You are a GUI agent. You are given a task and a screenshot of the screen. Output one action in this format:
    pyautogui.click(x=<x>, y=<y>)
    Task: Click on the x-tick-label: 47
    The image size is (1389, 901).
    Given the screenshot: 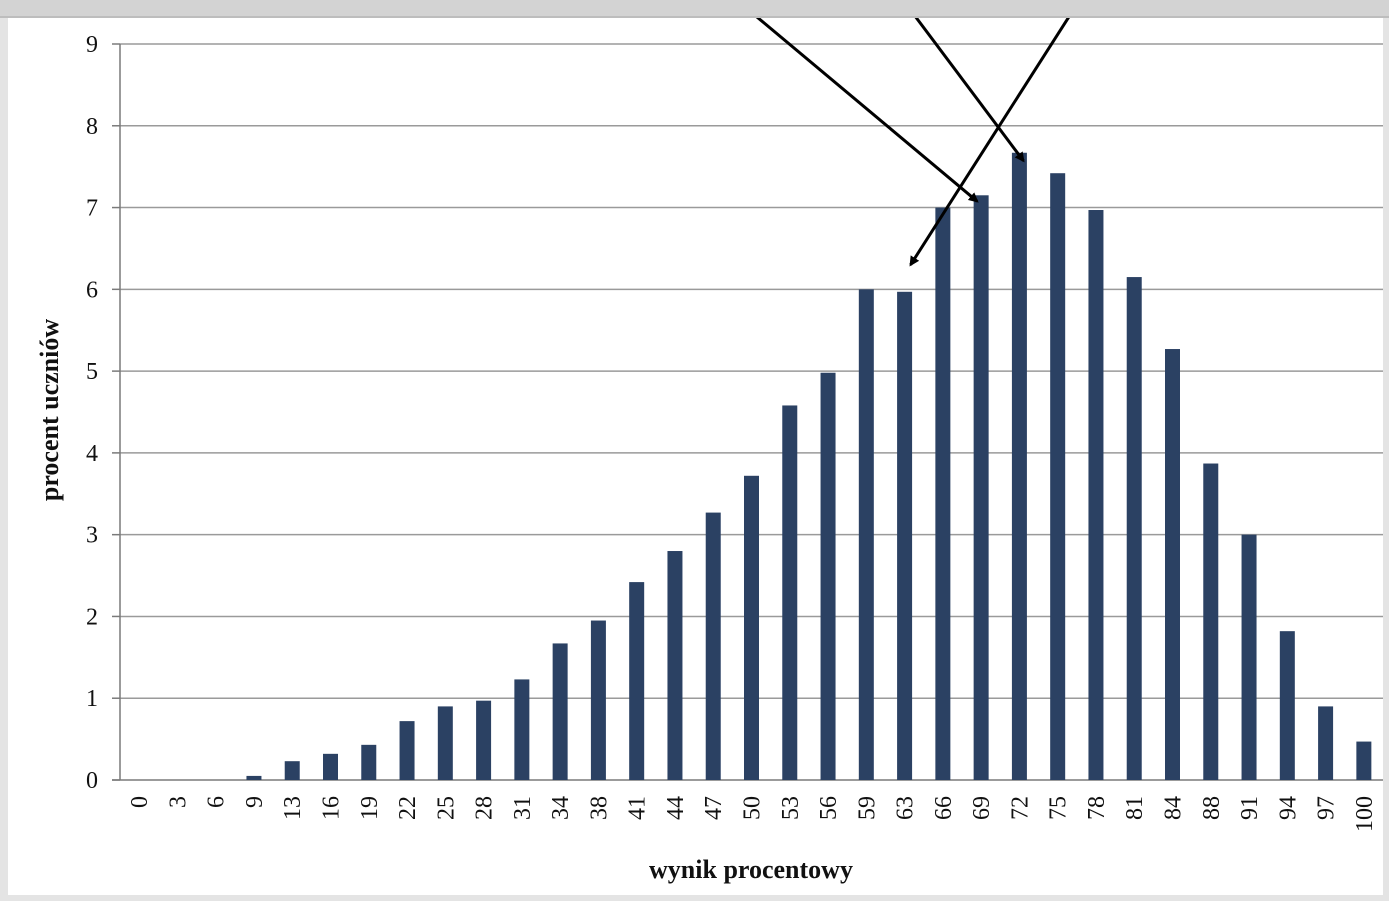 What is the action you would take?
    pyautogui.click(x=714, y=808)
    